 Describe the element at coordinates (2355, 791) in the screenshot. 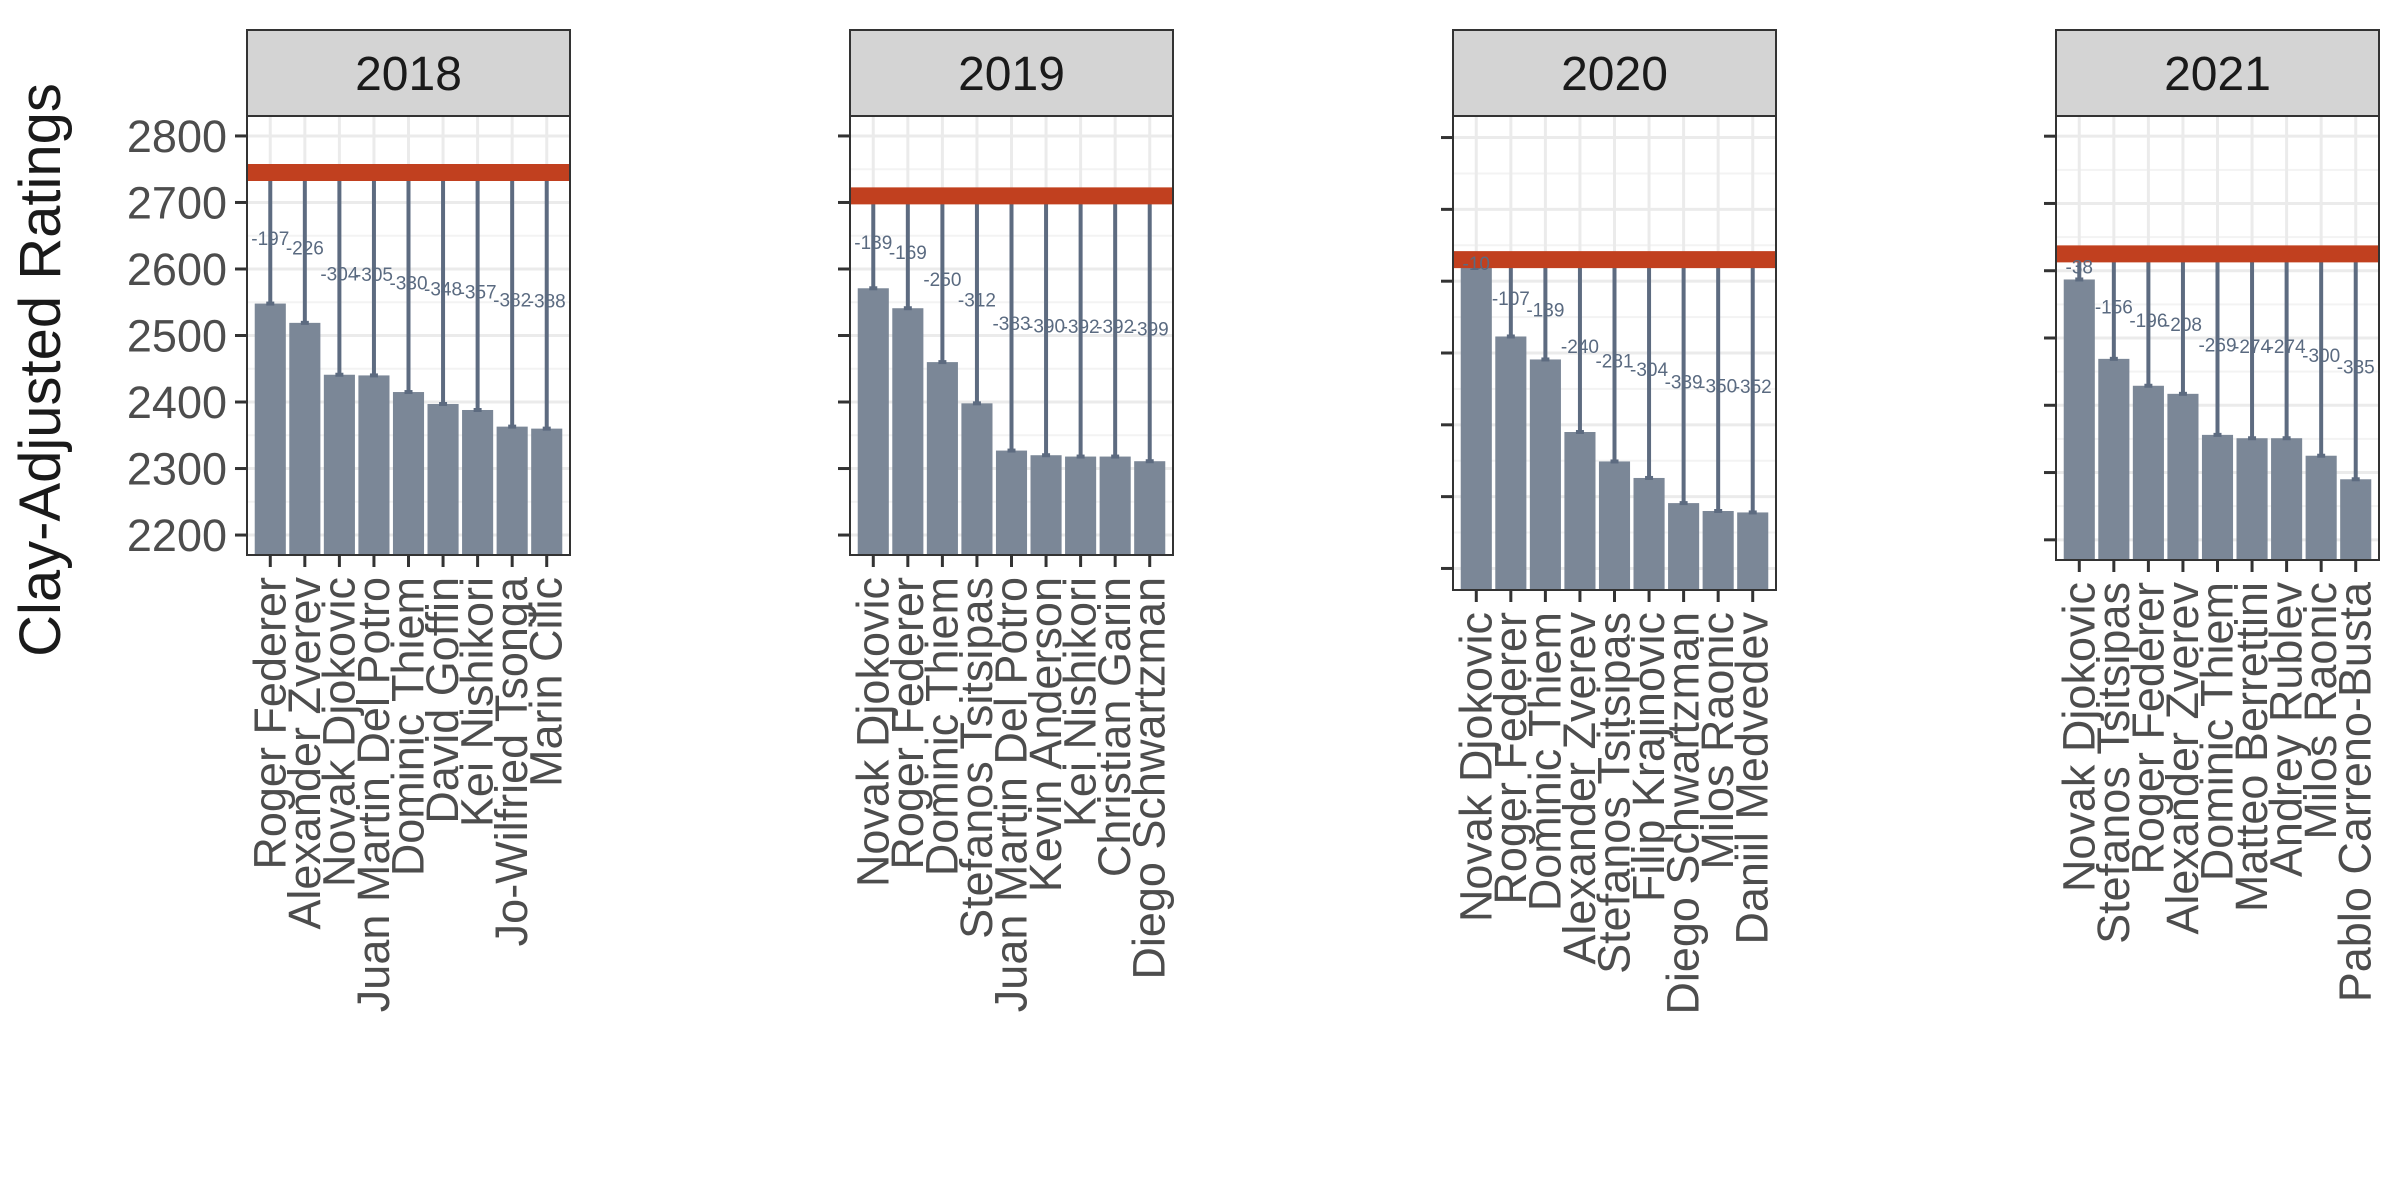

I see `x-category-label: Pablo Carreno-Busta` at that location.